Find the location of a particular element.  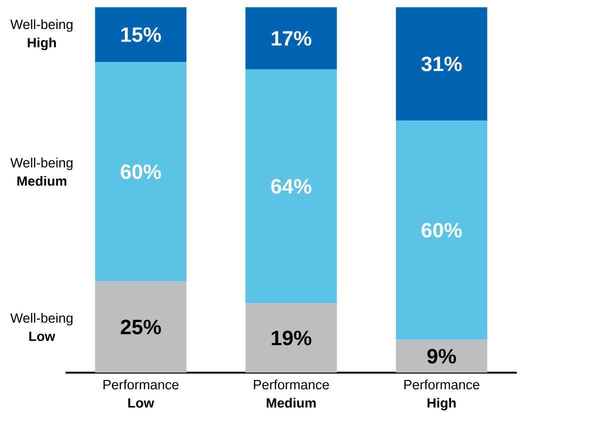

x-tick-label: Performance High is located at coordinates (442, 394).